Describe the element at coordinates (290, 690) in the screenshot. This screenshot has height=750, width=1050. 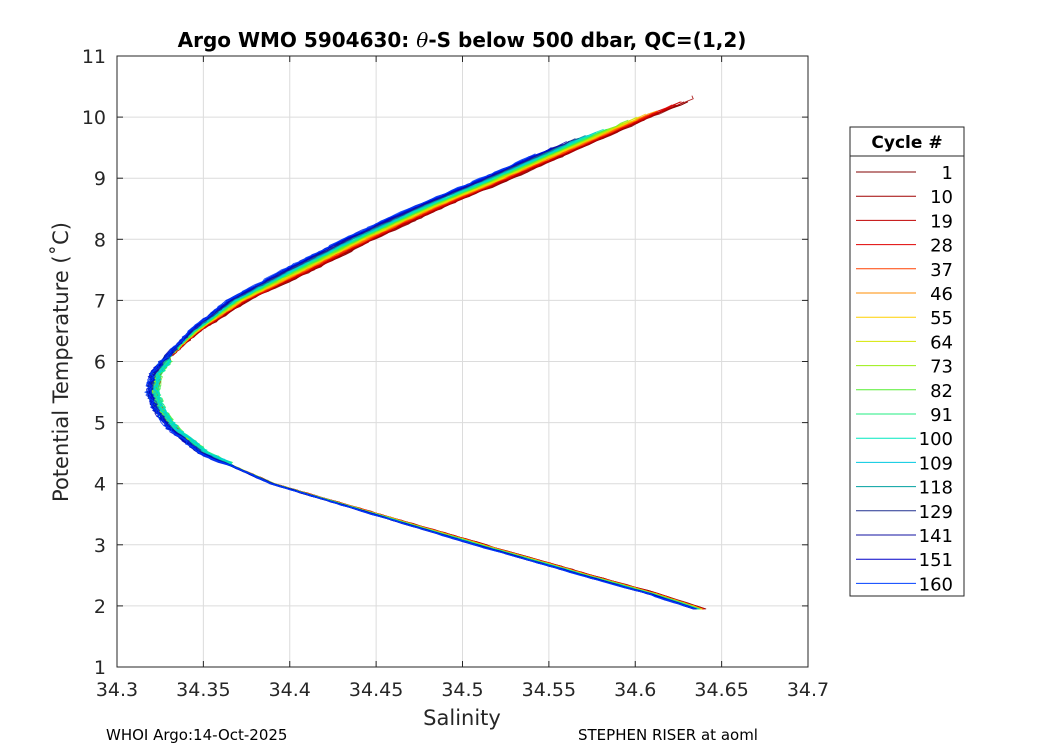
I see `x-tick-label: 34.4` at that location.